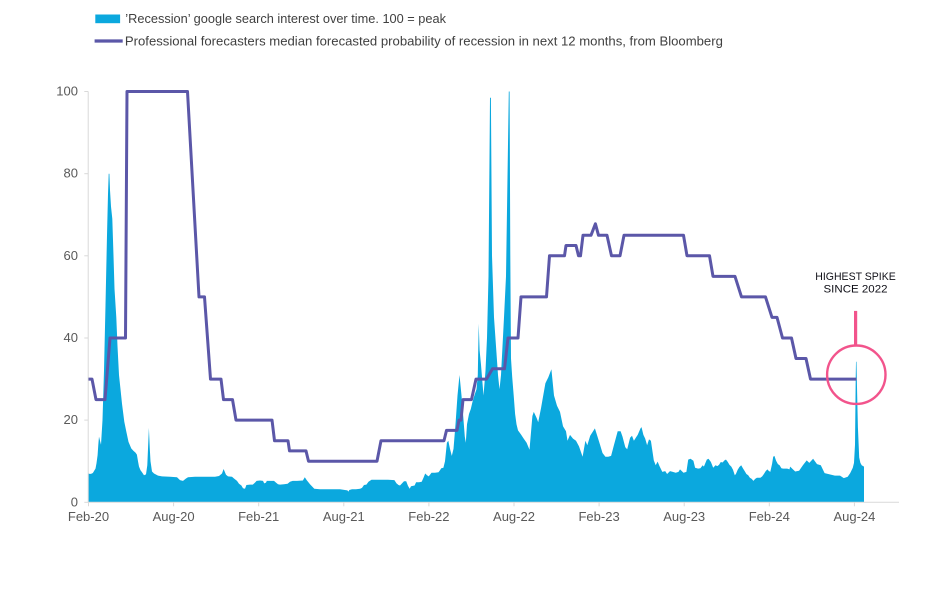  What do you see at coordinates (684, 516) in the screenshot?
I see `svg-text: Aug-23` at bounding box center [684, 516].